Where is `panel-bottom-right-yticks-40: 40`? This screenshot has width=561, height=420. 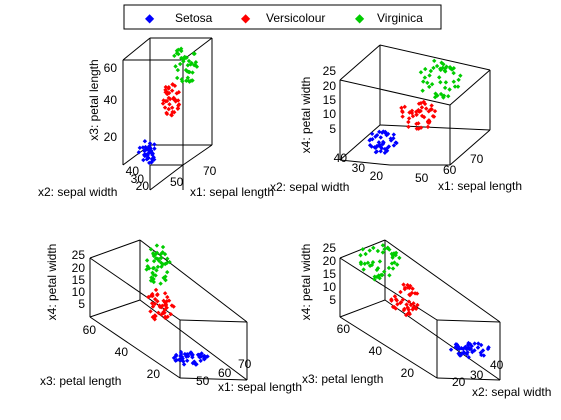 panel-bottom-right-yticks-40: 40 is located at coordinates (376, 351).